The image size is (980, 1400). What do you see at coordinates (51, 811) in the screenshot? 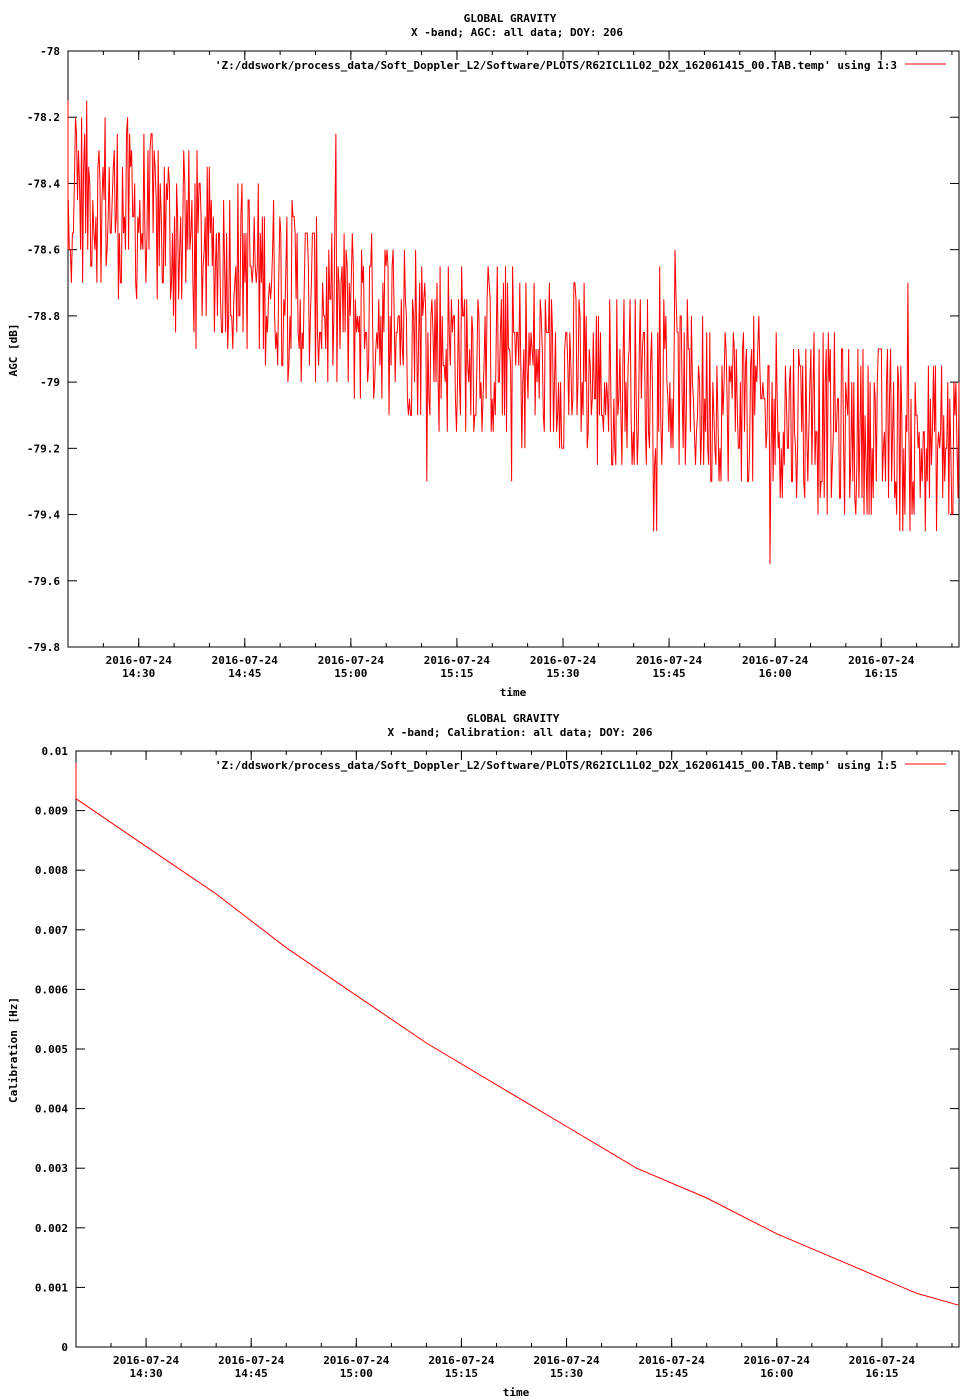
I see `y-tick-label: 0.009` at bounding box center [51, 811].